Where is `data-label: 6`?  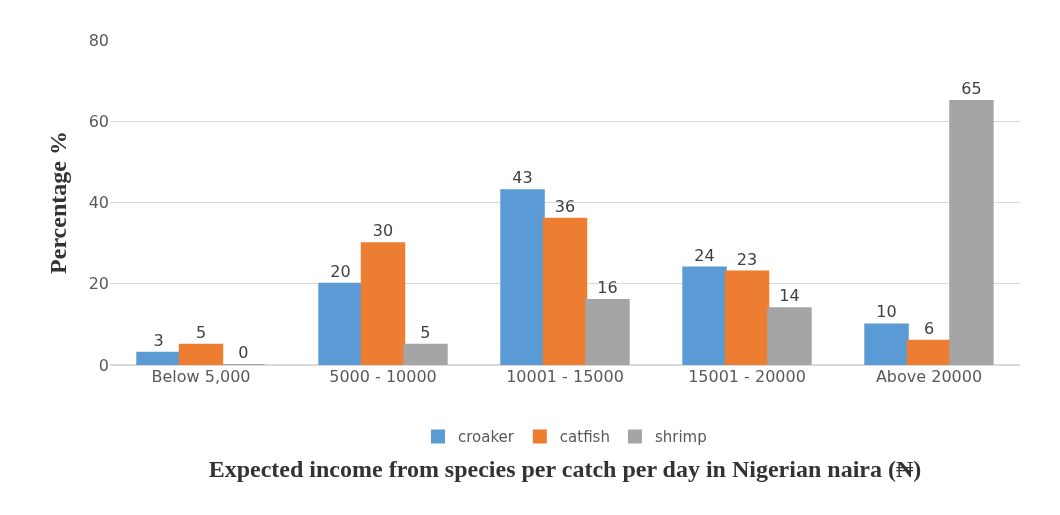 data-label: 6 is located at coordinates (929, 328).